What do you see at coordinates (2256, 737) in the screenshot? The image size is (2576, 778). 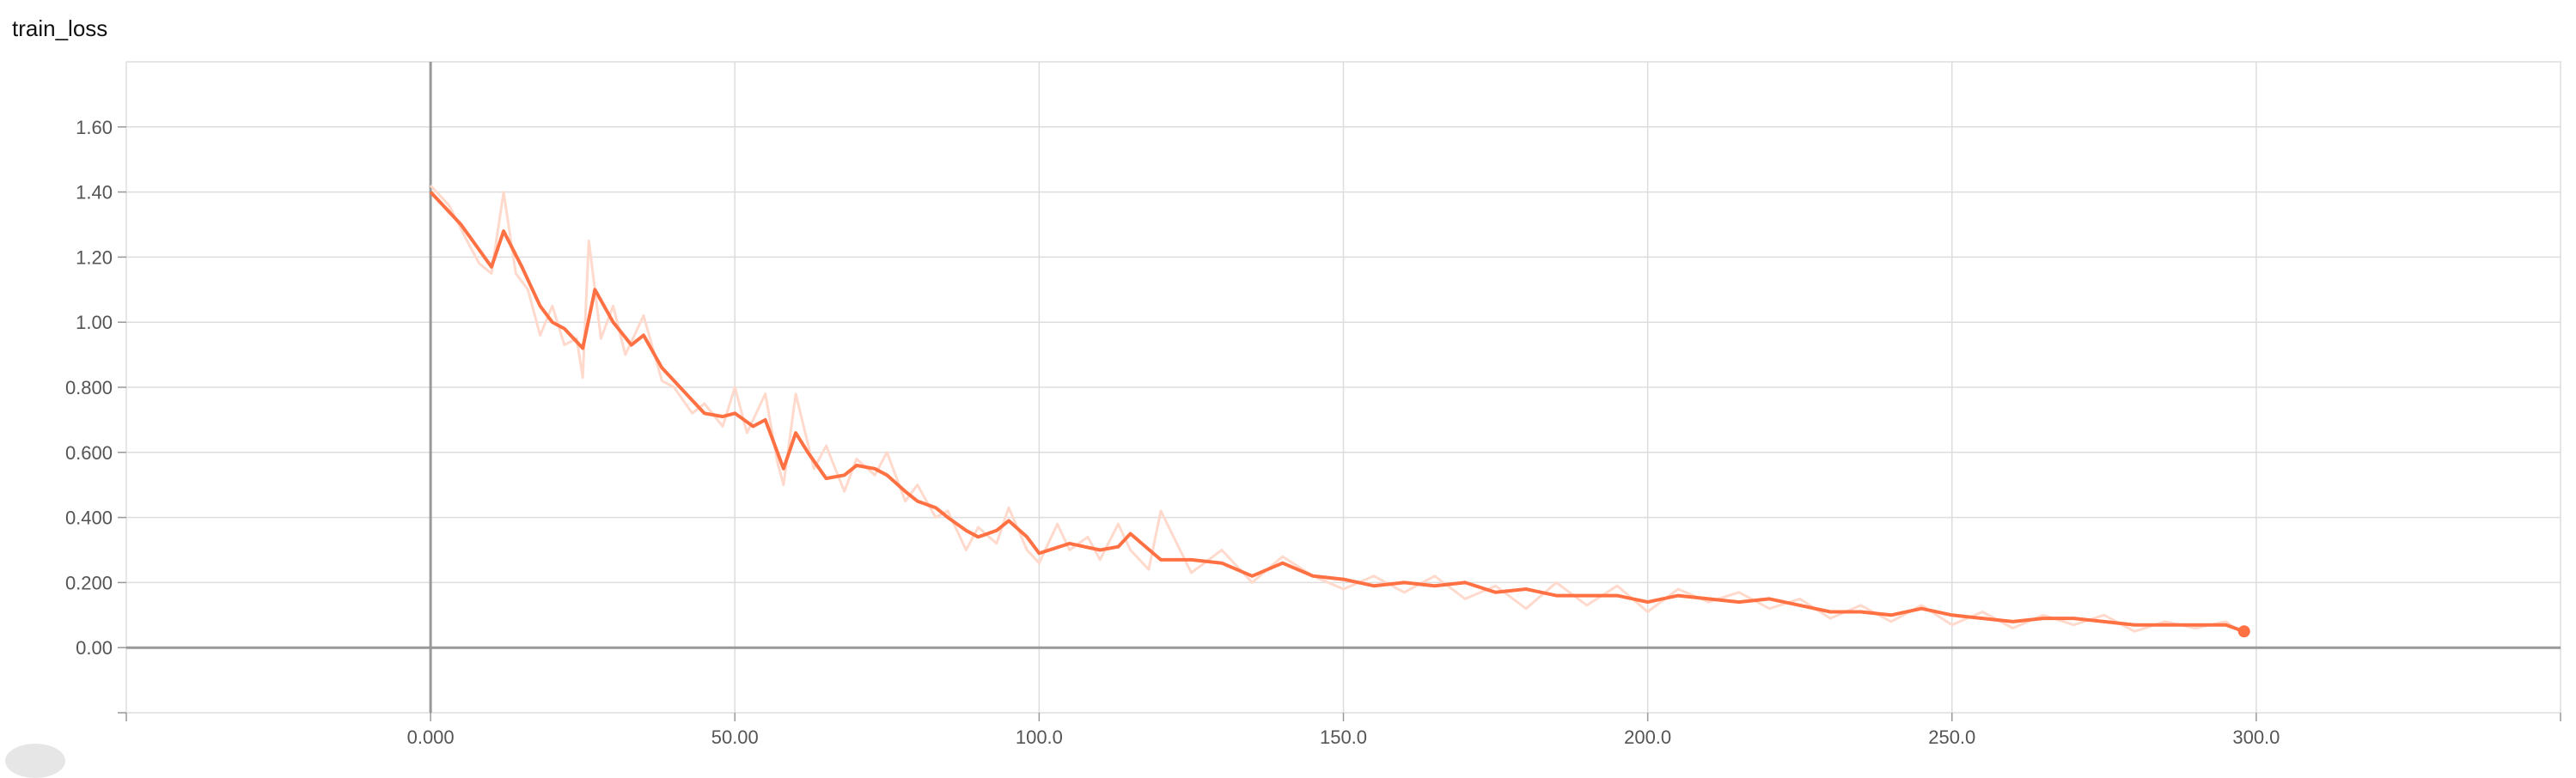 I see `x-tick-label: 300.0` at bounding box center [2256, 737].